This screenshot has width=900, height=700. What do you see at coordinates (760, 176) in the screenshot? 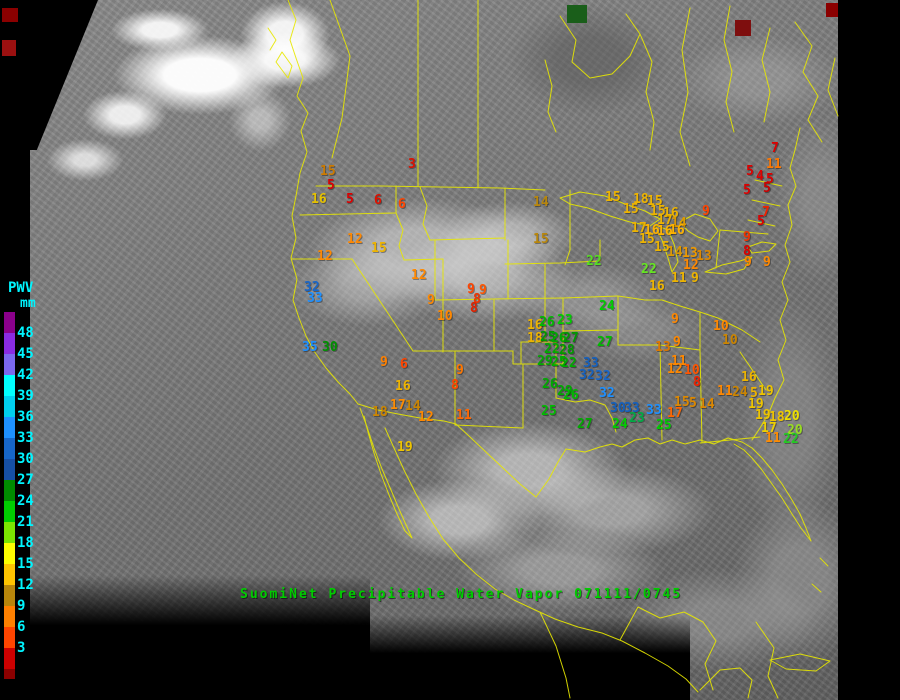
I see `pwv-station-value: 4` at bounding box center [760, 176].